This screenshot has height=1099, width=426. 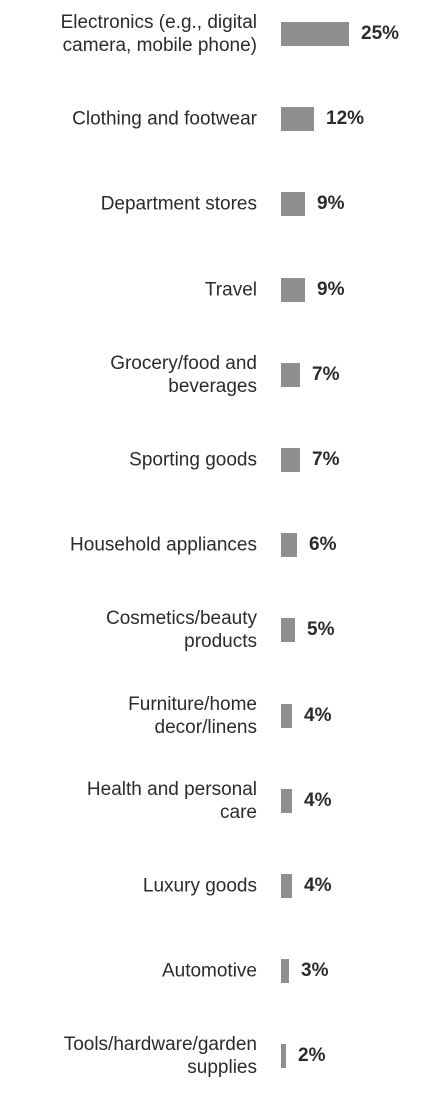 What do you see at coordinates (315, 971) in the screenshot?
I see `value-label: 3%` at bounding box center [315, 971].